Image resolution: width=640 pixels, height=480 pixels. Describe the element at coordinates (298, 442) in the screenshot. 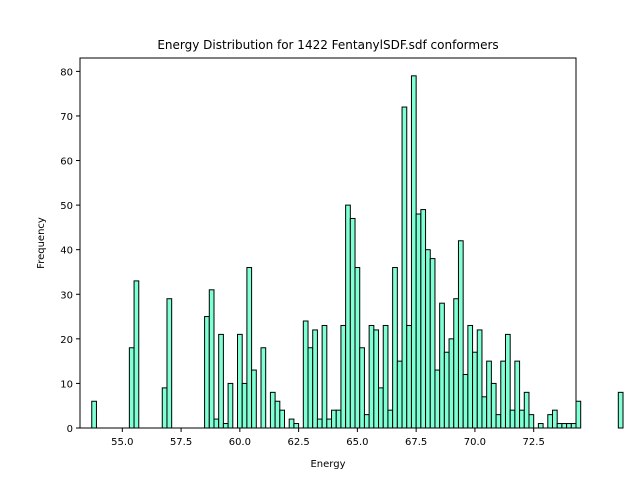

I see `x-tick-label: 62.5` at that location.